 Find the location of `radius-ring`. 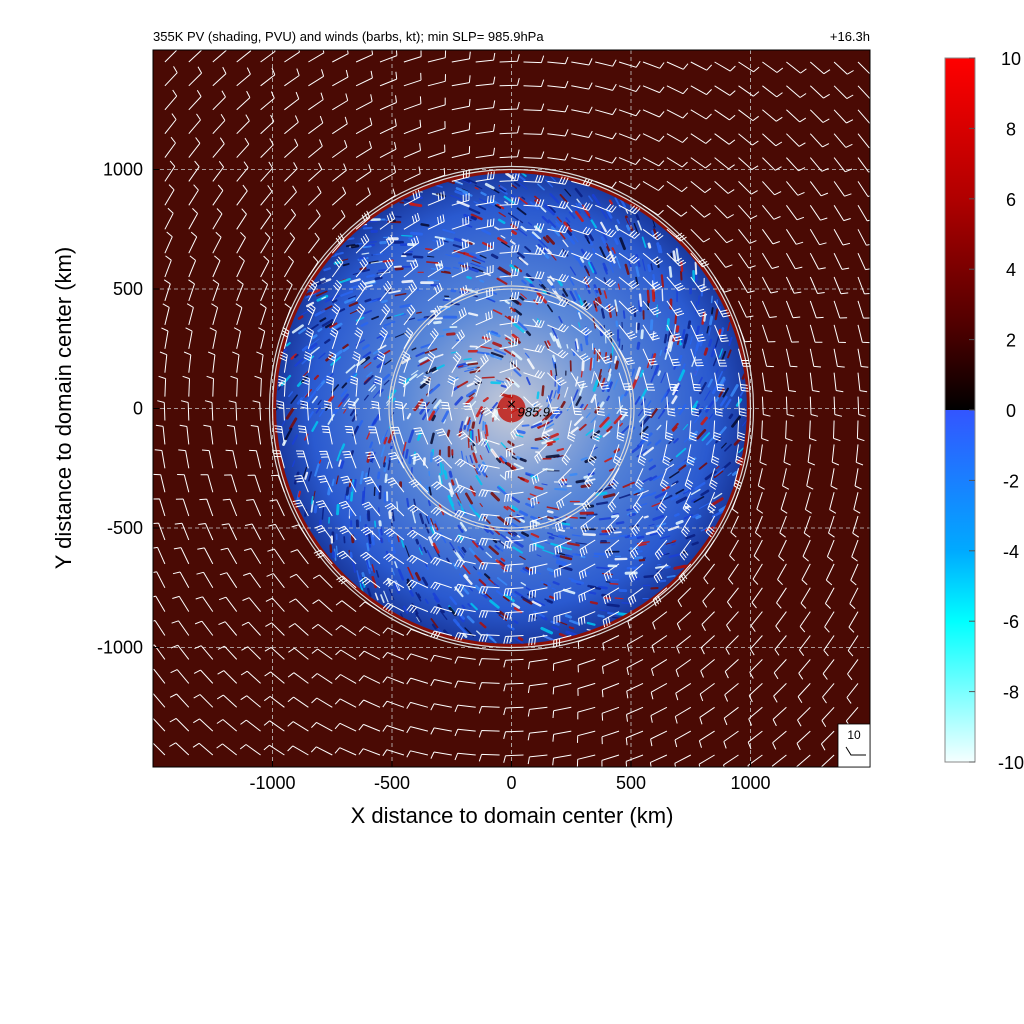

radius-ring is located at coordinates (511, 408).